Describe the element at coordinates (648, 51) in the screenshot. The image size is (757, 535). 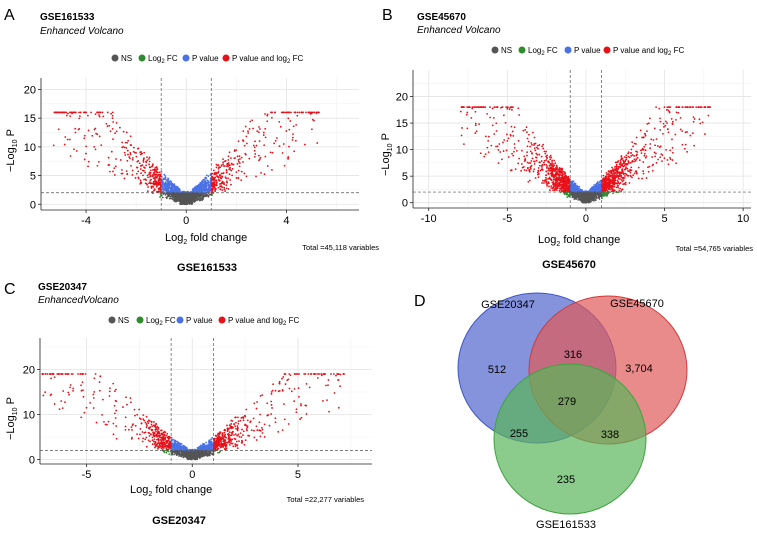
I see `legend-both-label: P value and log2 FC` at that location.